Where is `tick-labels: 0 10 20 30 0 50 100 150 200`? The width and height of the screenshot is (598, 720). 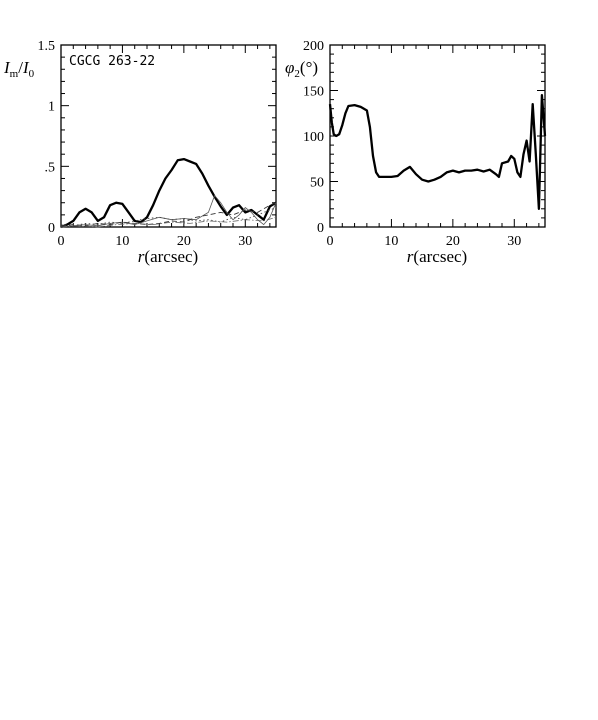 tick-labels: 0 10 20 30 0 50 100 150 200 is located at coordinates (412, 144).